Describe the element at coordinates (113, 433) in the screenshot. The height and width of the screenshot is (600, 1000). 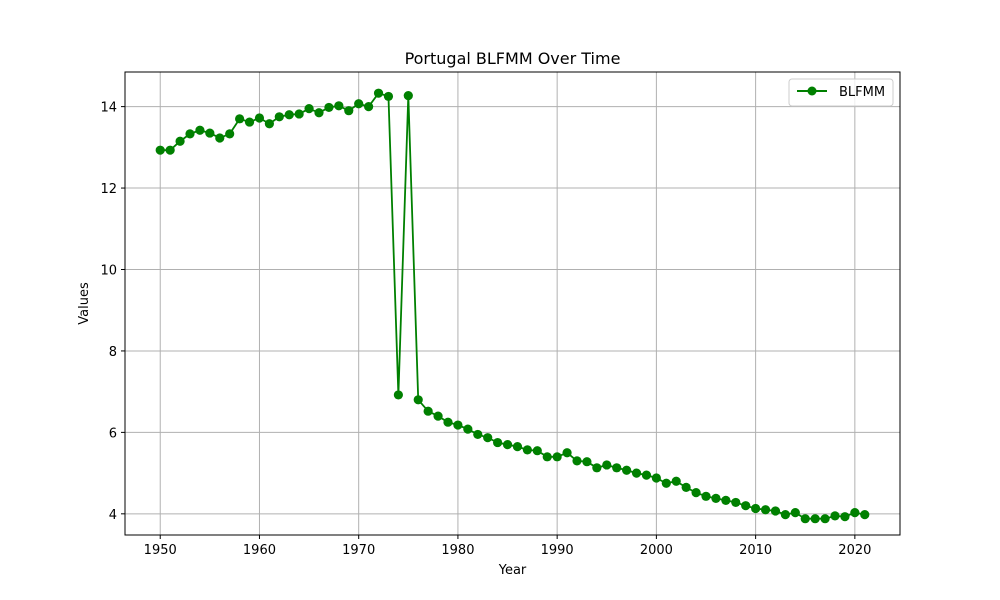
I see `y-tick-label: 6` at that location.